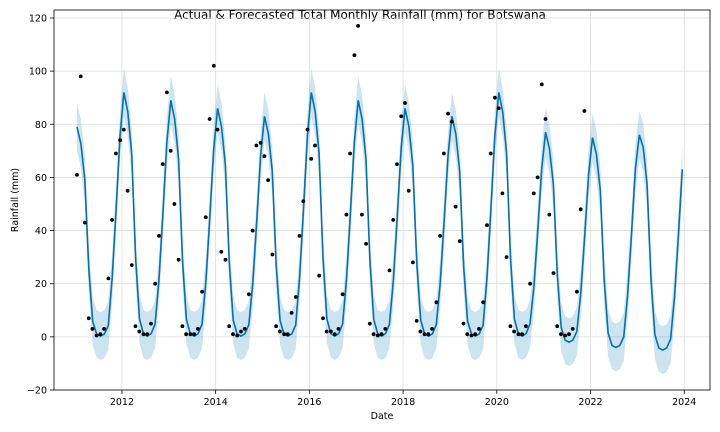 The height and width of the screenshot is (432, 720). Describe the element at coordinates (41, 231) in the screenshot. I see `y-tick-label: 40` at that location.